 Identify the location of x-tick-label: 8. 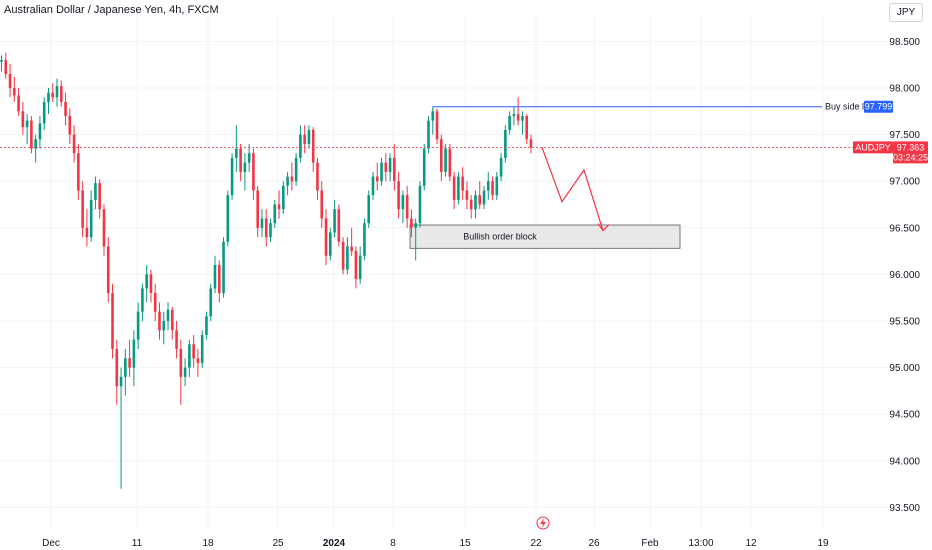
(393, 543).